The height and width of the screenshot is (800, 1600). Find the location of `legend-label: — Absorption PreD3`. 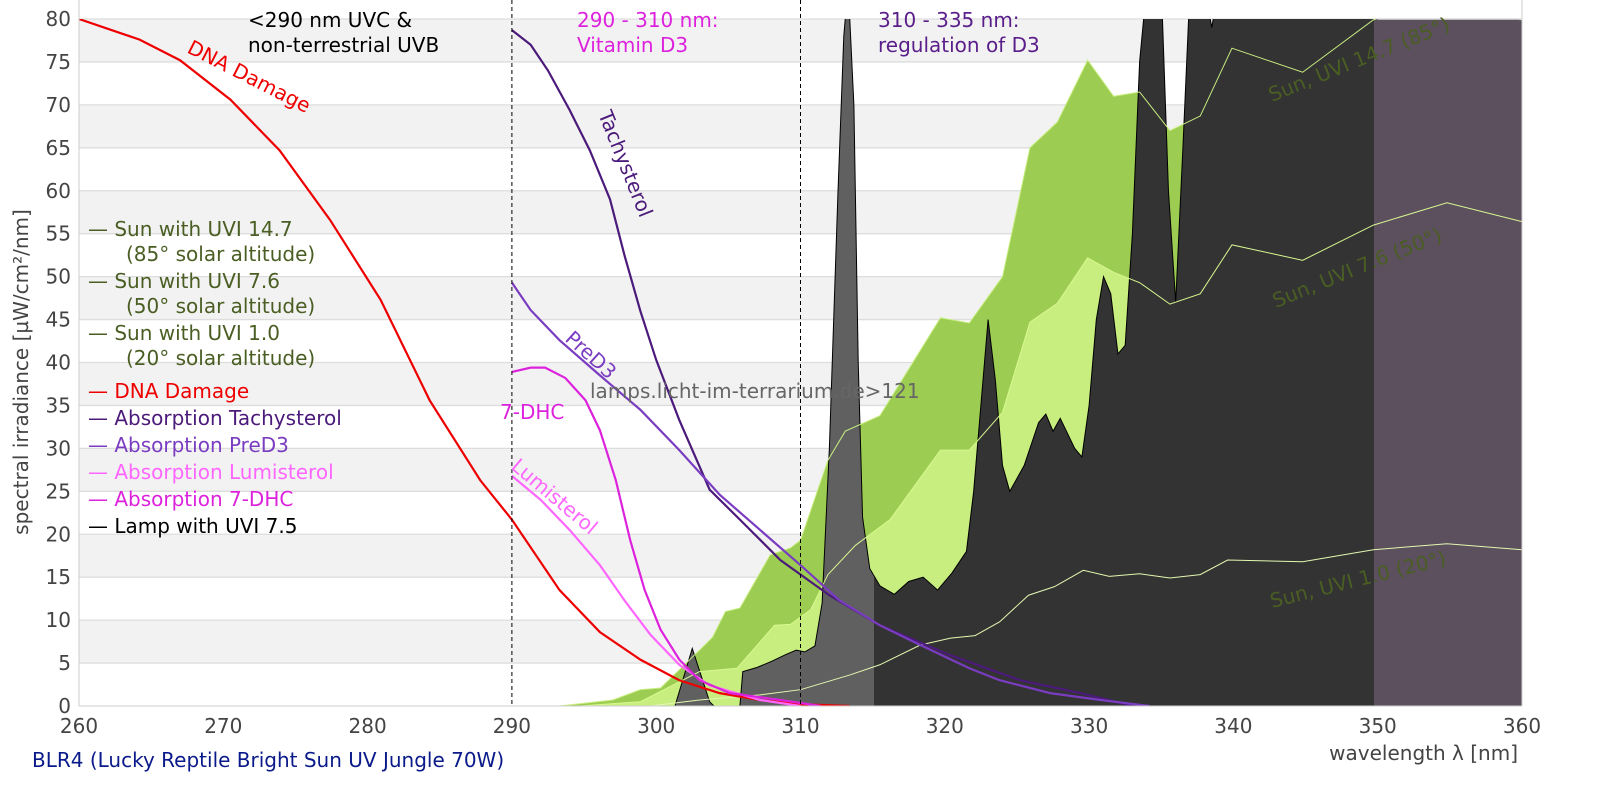

legend-label: — Absorption PreD3 is located at coordinates (188, 445).